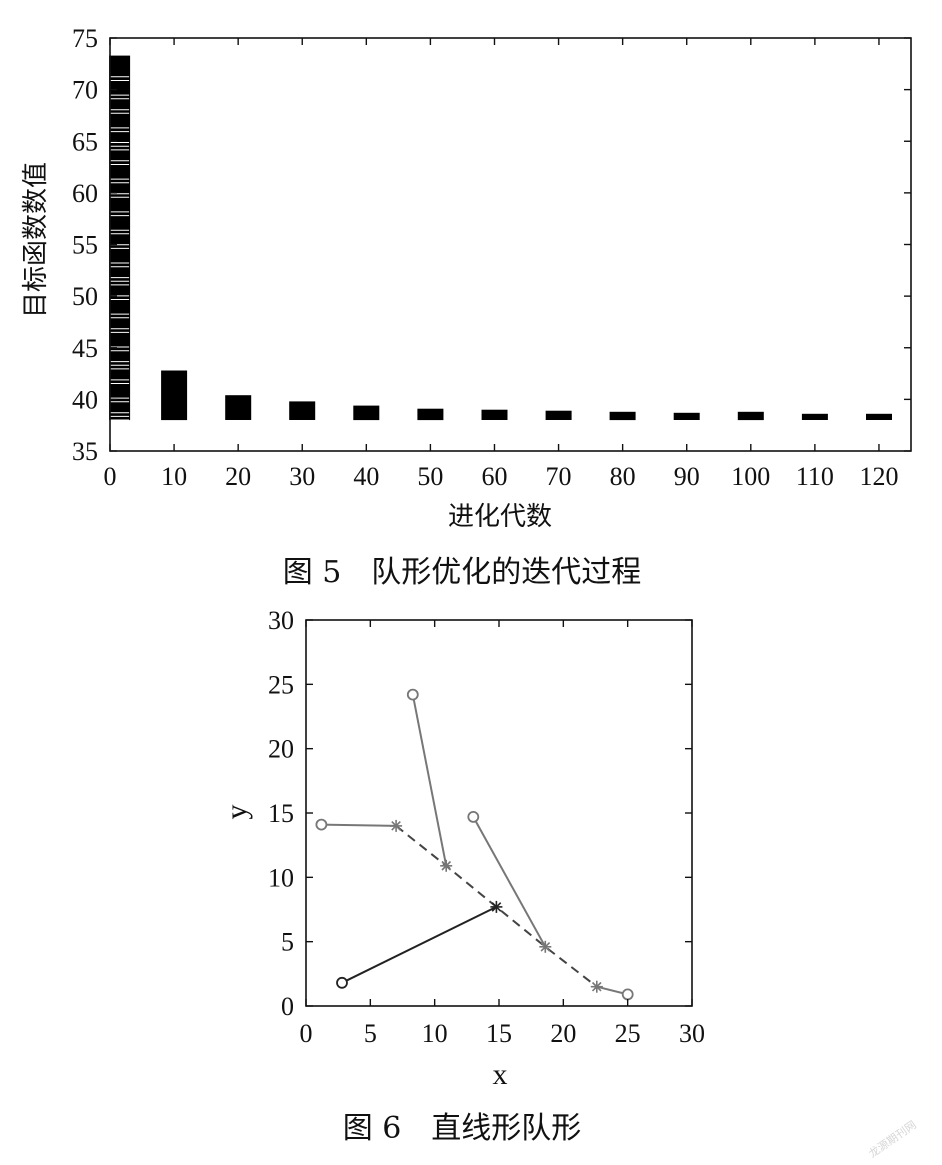 This screenshot has height=1165, width=942. Describe the element at coordinates (563, 1033) in the screenshot. I see `fig6-xtick-label: 20` at that location.